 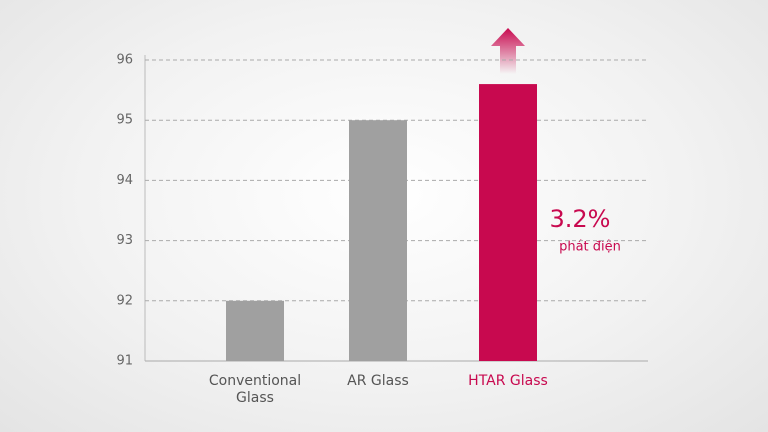 I want to click on x-tick-label: AR Glass, so click(x=378, y=381).